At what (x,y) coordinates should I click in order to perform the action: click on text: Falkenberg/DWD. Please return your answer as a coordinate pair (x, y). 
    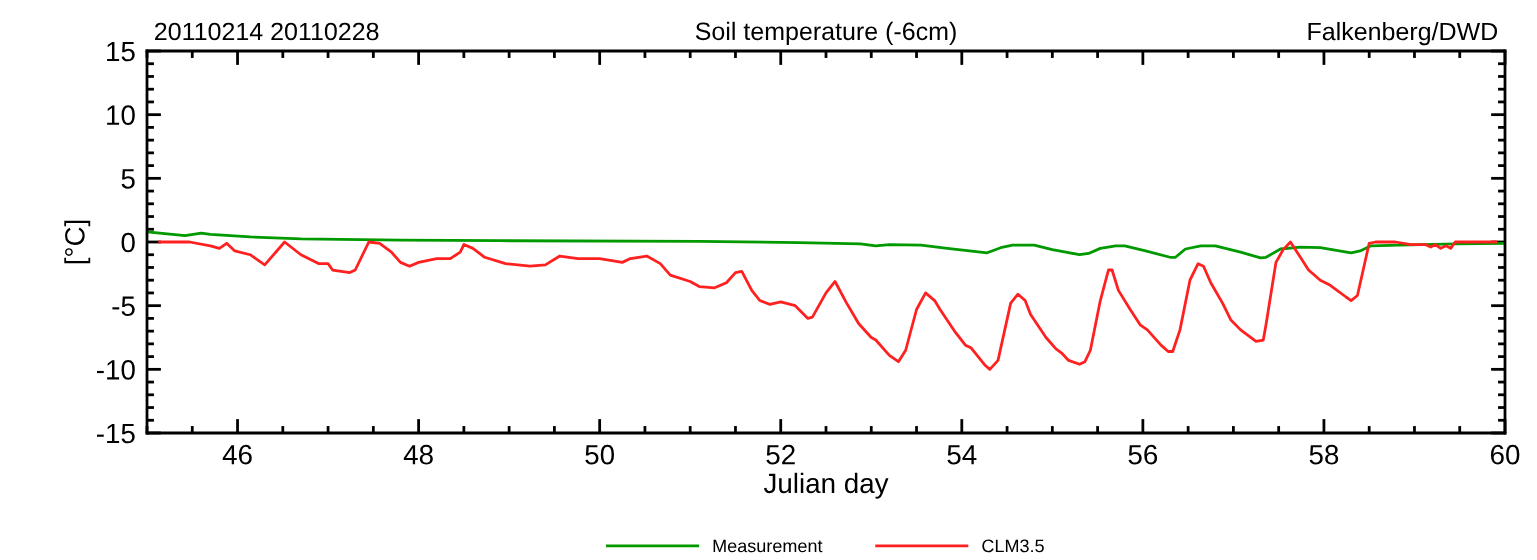
    Looking at the image, I should click on (1403, 33).